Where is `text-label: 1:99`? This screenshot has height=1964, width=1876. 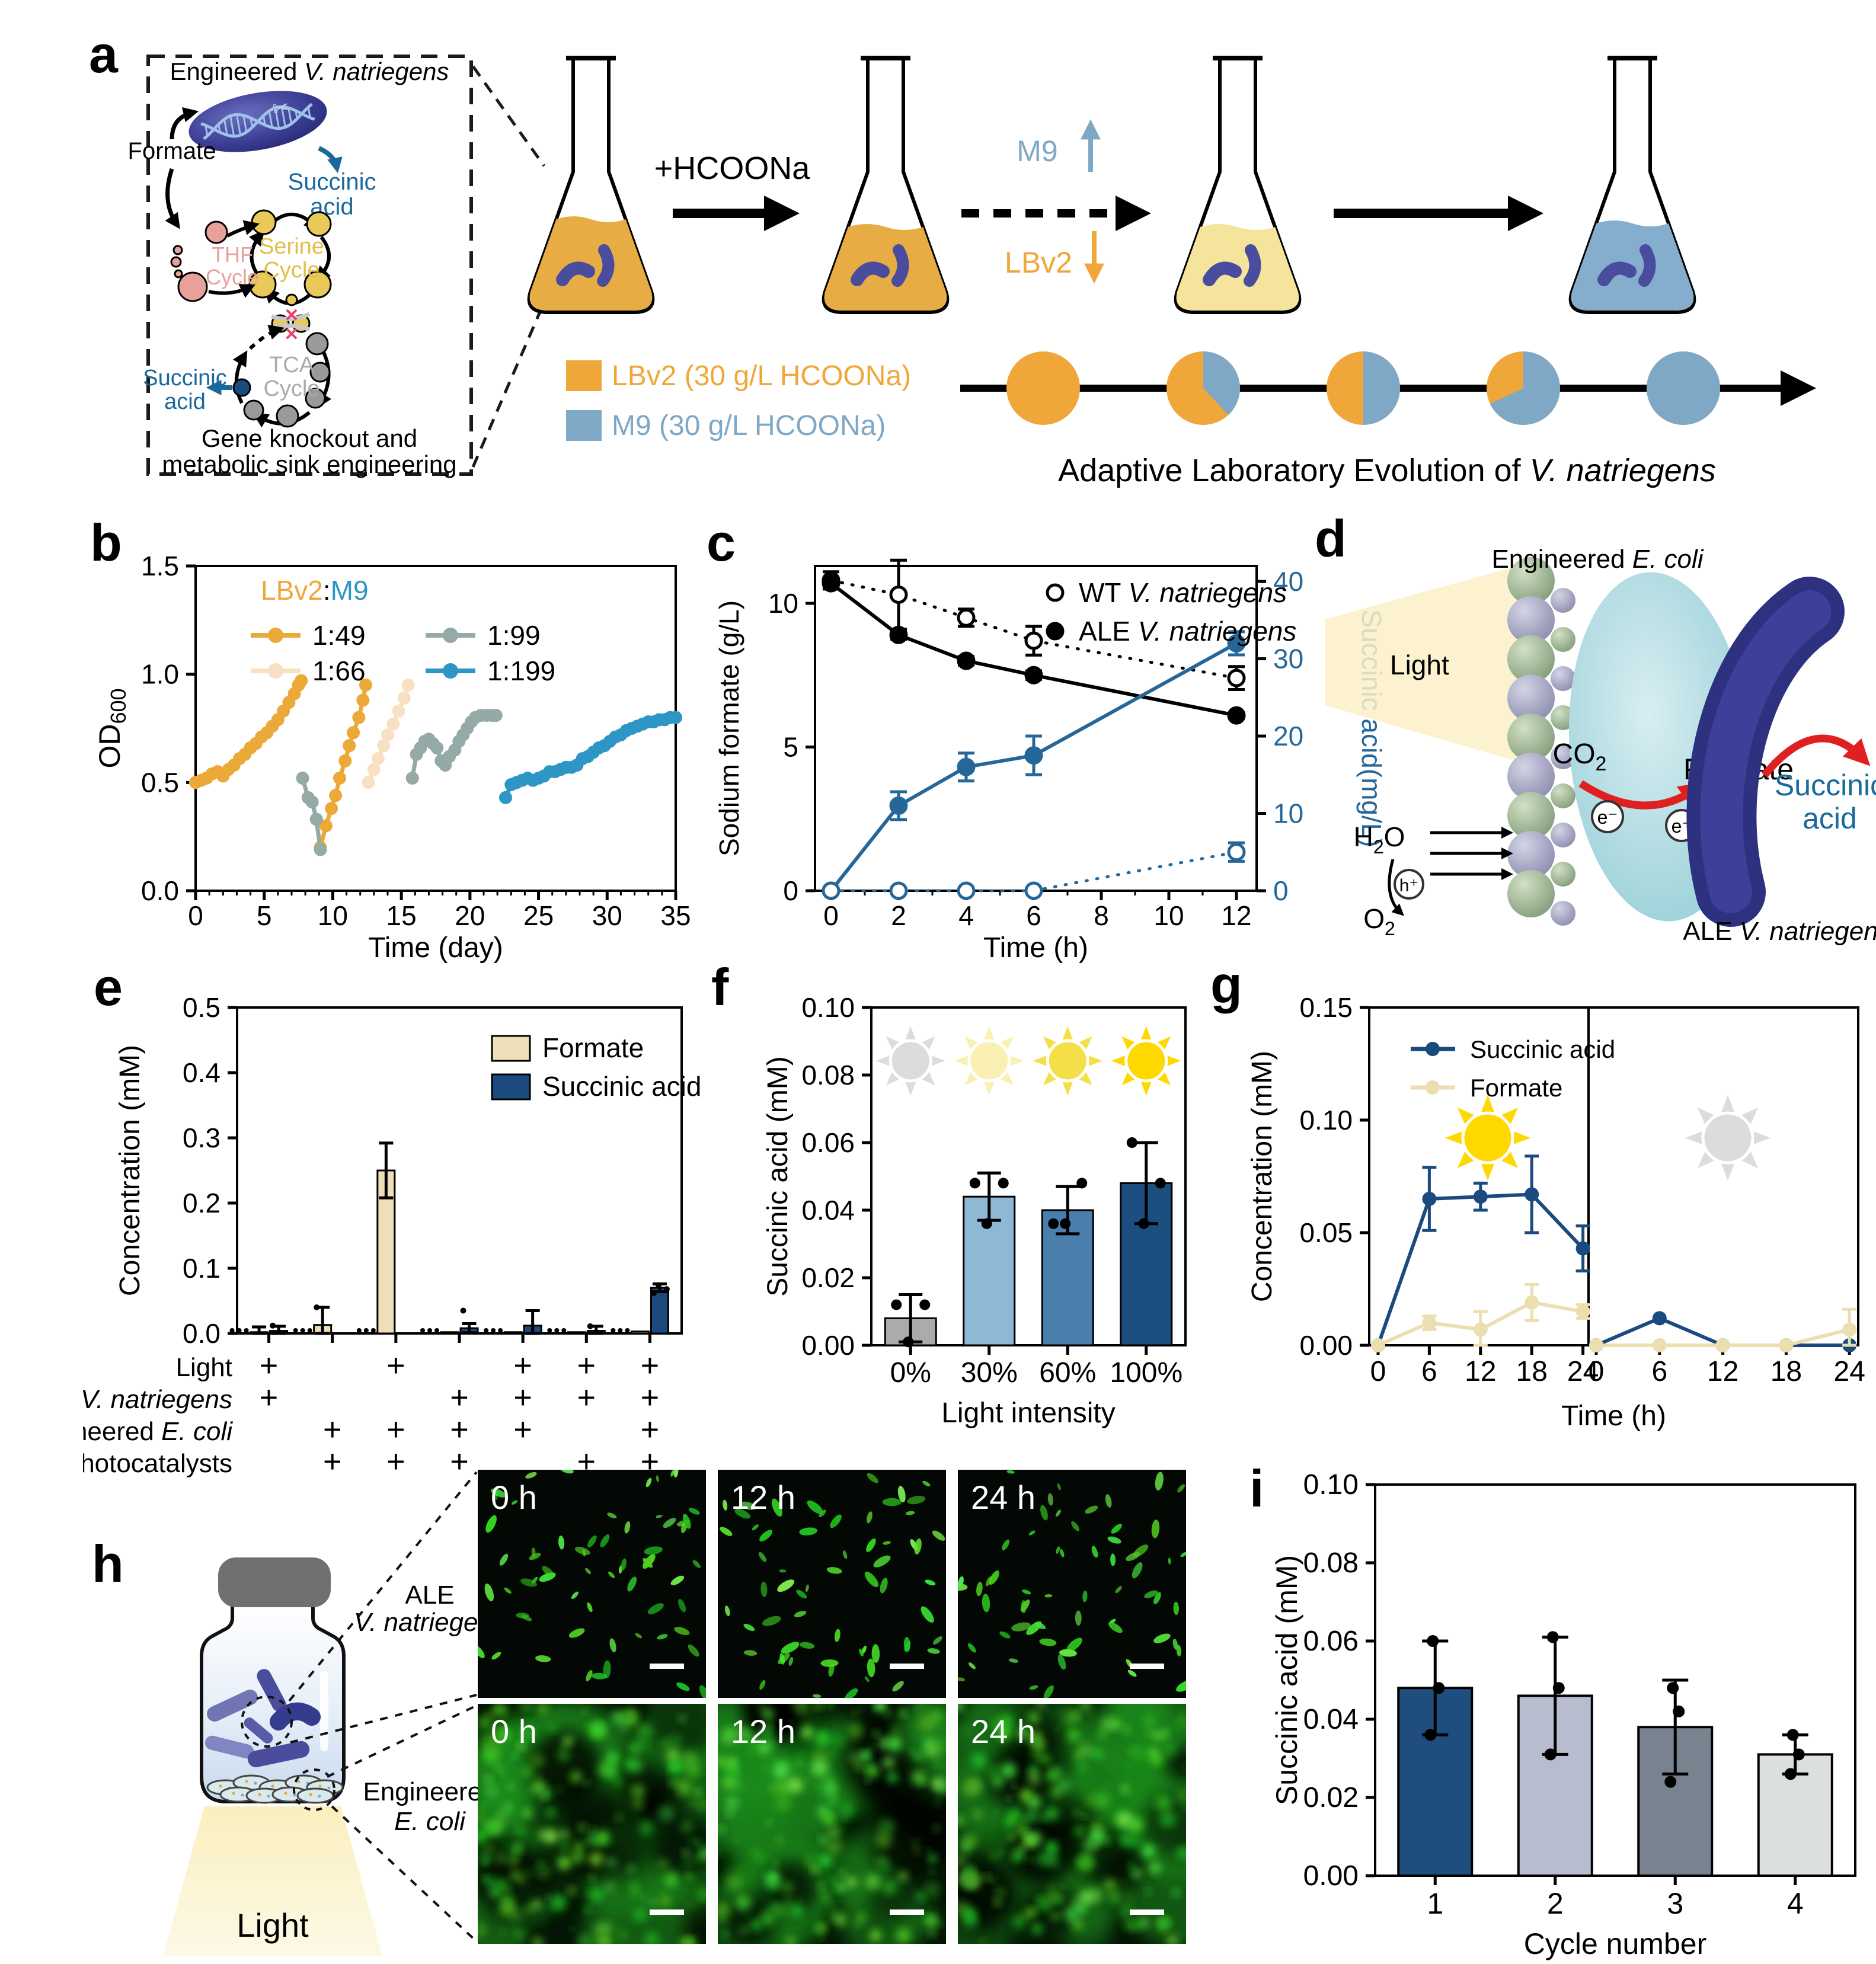 text-label: 1:99 is located at coordinates (514, 635).